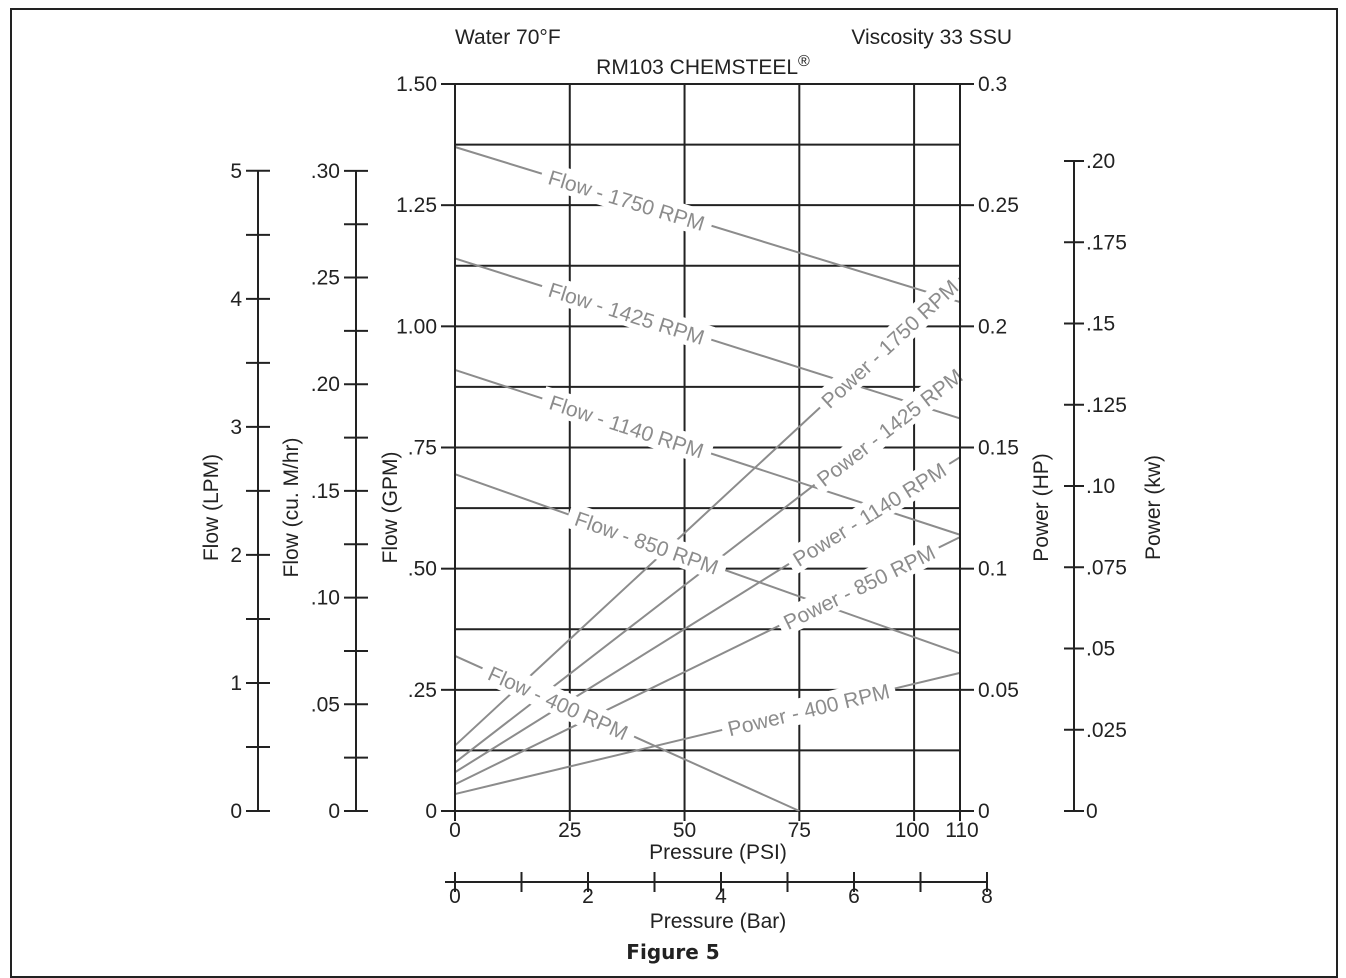 The height and width of the screenshot is (978, 1346). Describe the element at coordinates (703, 66) in the screenshot. I see `chart-title: RM103 CHEMSTEEL®` at that location.